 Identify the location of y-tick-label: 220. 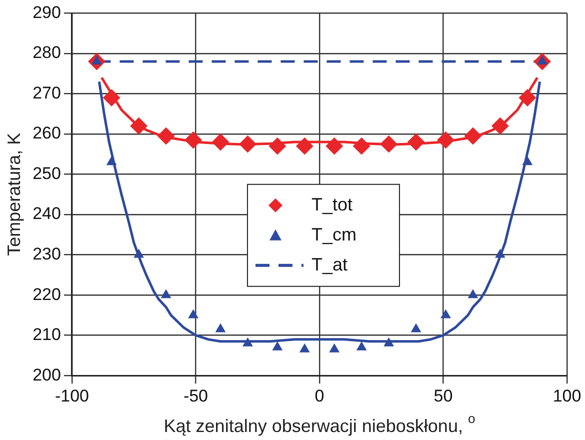
(46, 294).